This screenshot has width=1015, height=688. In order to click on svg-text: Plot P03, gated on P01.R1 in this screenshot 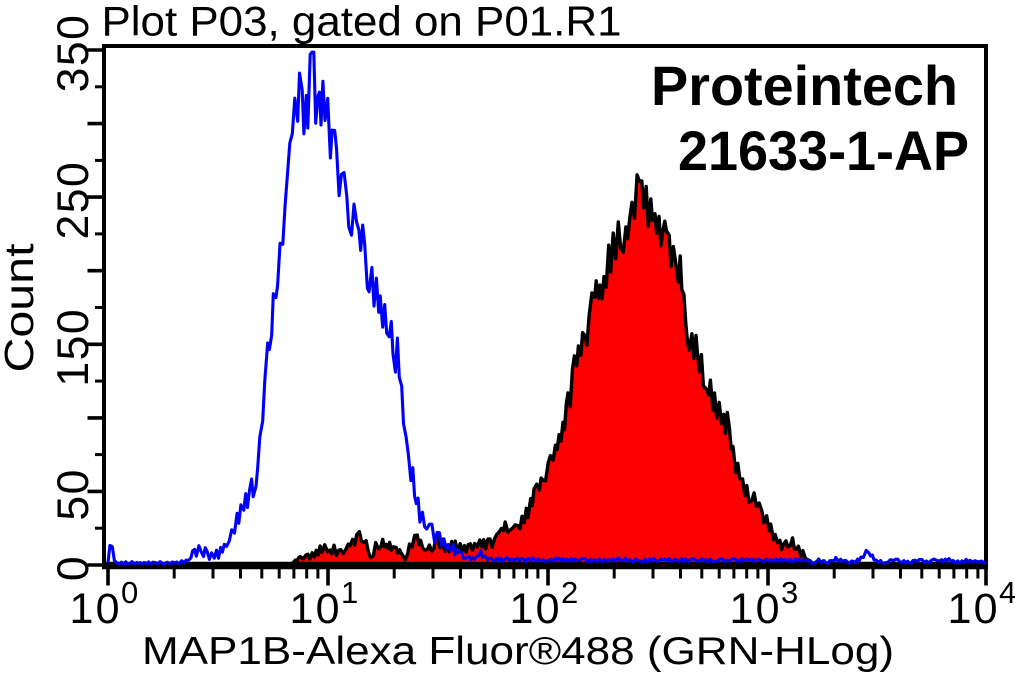, I will do `click(362, 22)`.